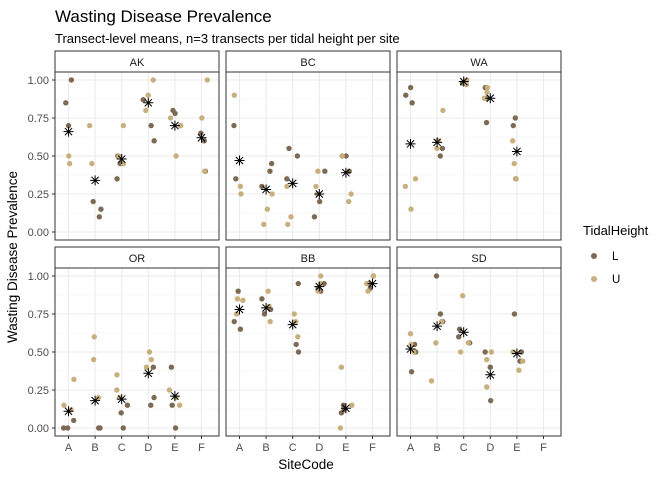 The width and height of the screenshot is (672, 480). Describe the element at coordinates (594, 256) in the screenshot. I see `legend-key-l` at that location.